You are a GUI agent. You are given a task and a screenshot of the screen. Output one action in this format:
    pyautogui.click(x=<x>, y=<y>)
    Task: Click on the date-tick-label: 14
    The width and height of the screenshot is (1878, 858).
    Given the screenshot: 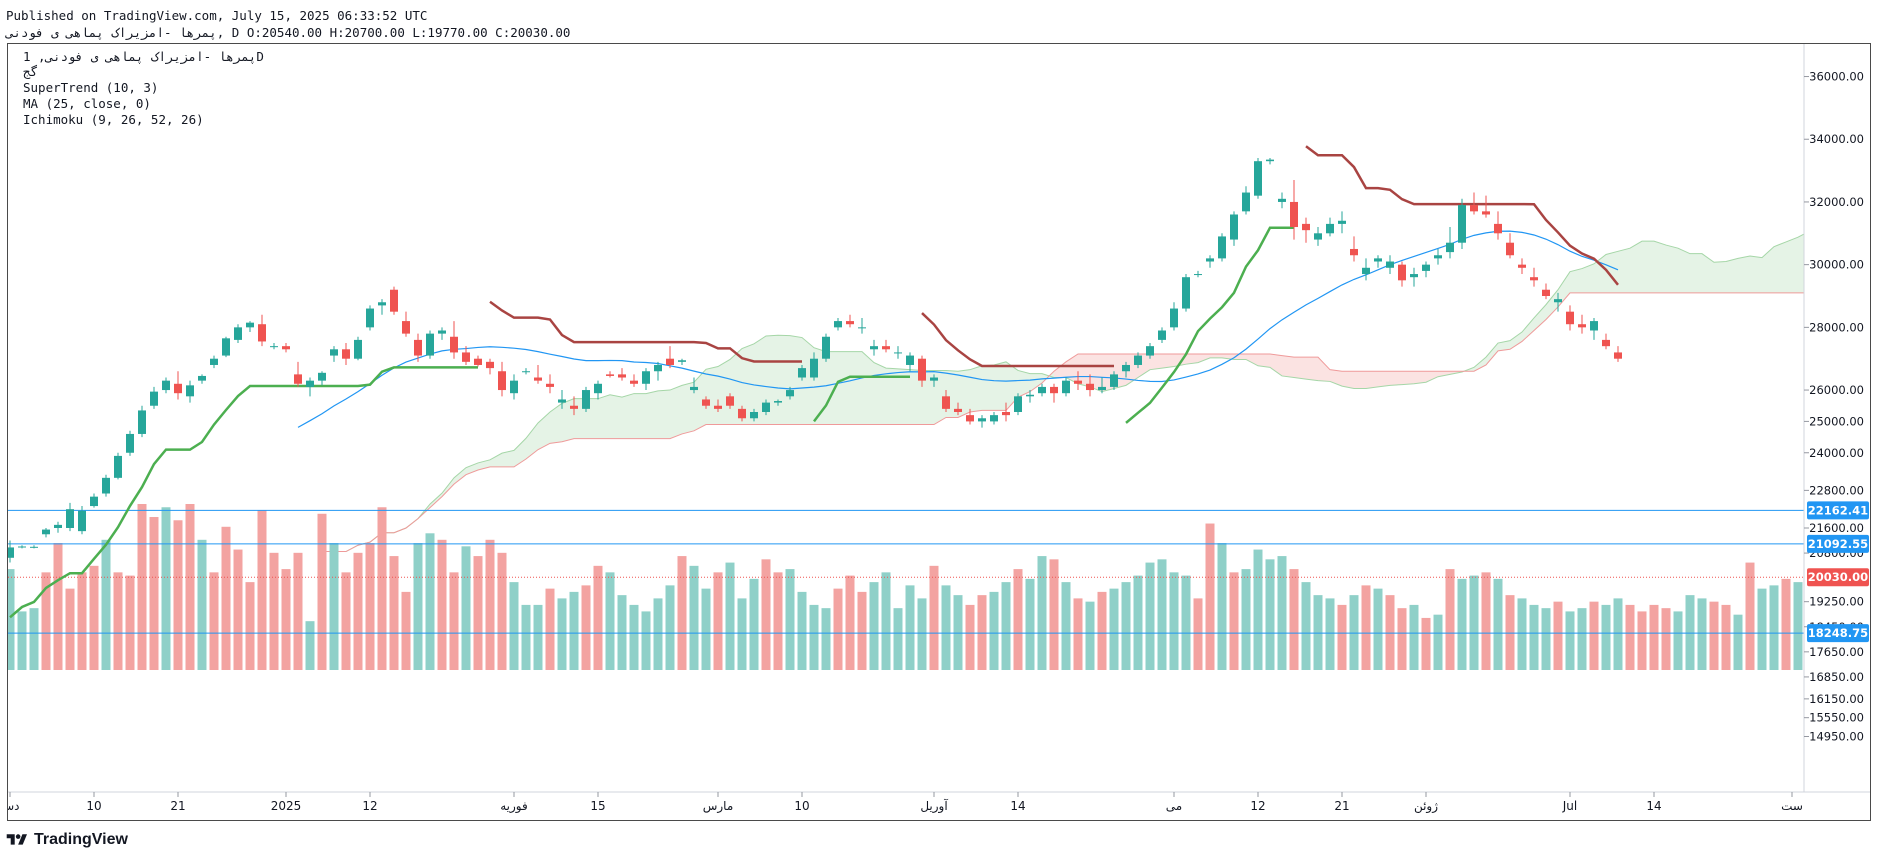 What is the action you would take?
    pyautogui.click(x=1653, y=806)
    